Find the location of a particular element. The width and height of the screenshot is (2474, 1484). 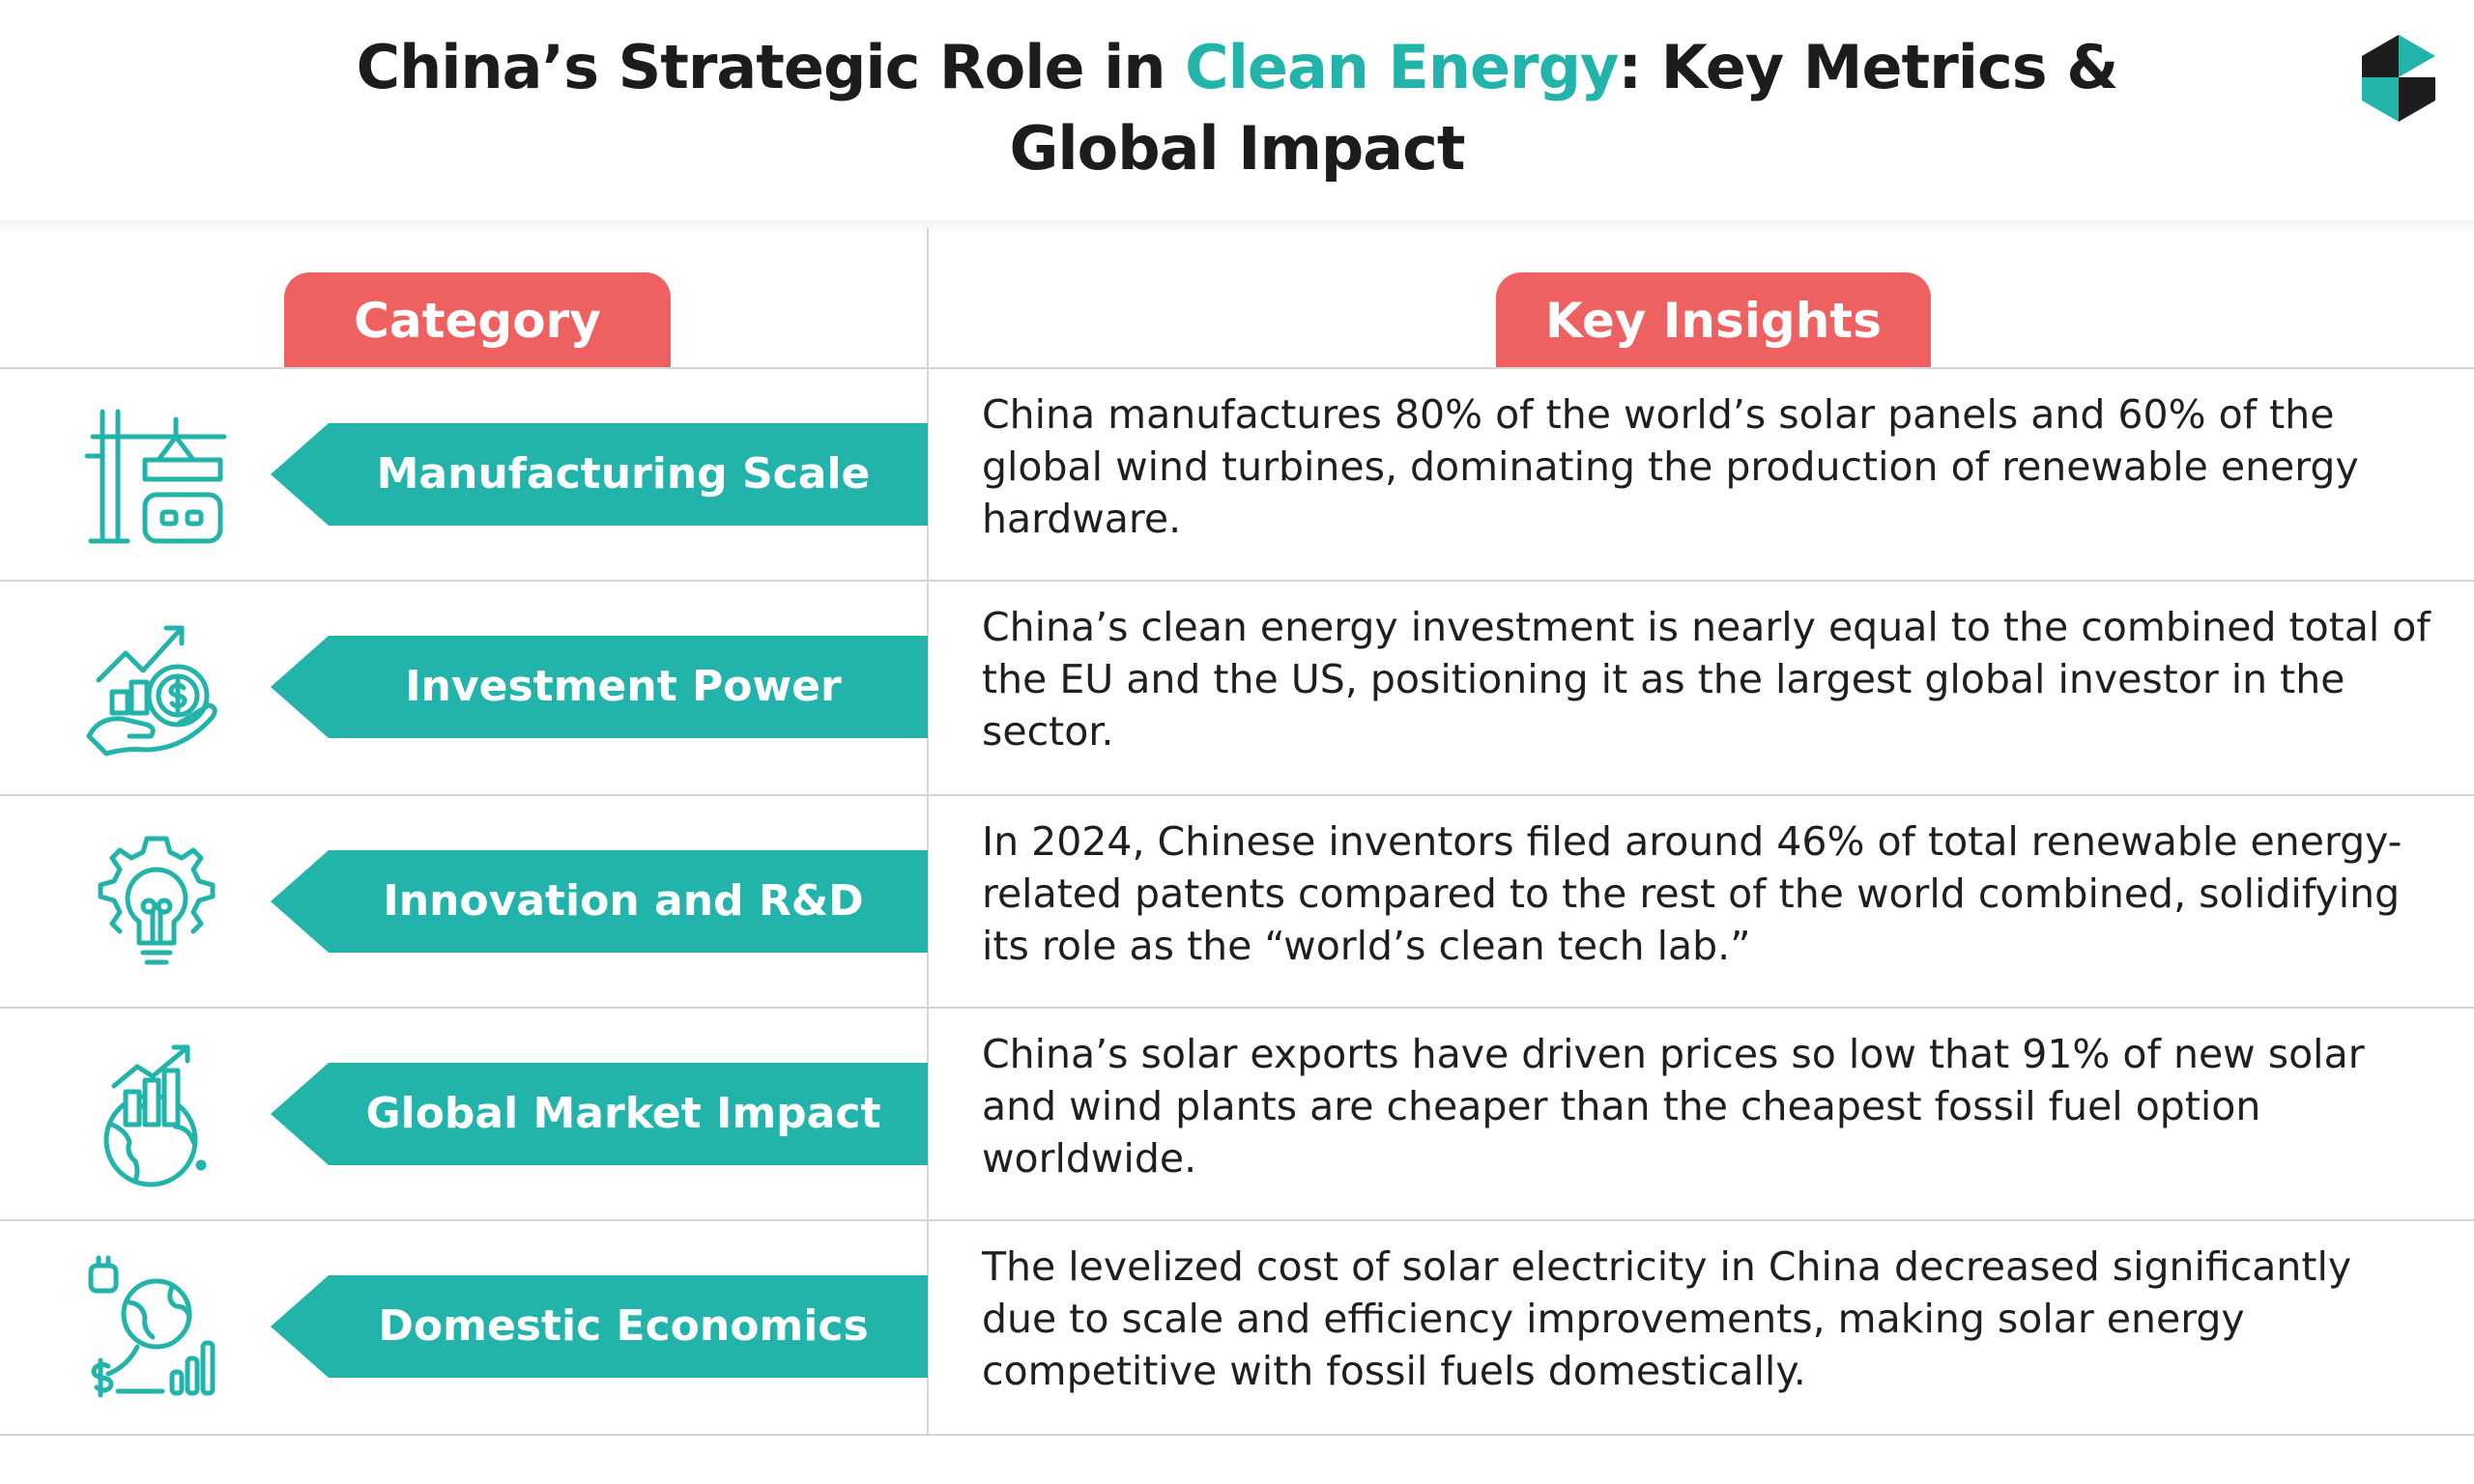

category-pill: Innovation and R&D is located at coordinates (599, 901).